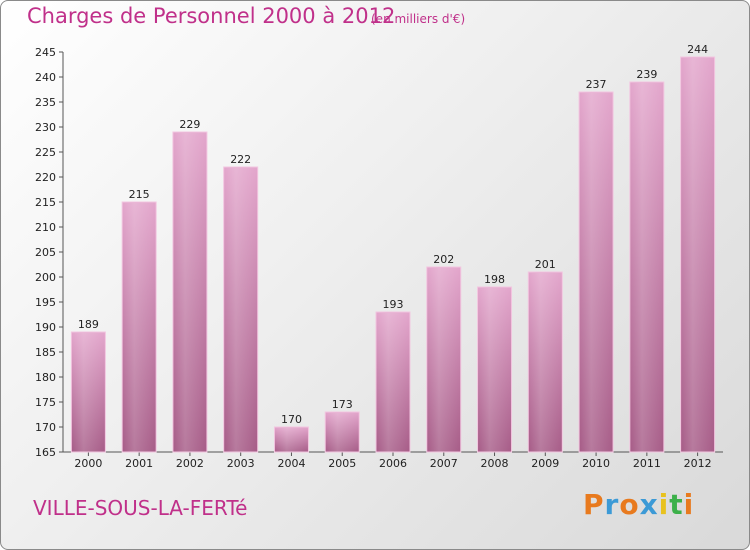 The width and height of the screenshot is (750, 550). I want to click on chart-title: Charges de Personnel 2000 à 2012, so click(211, 16).